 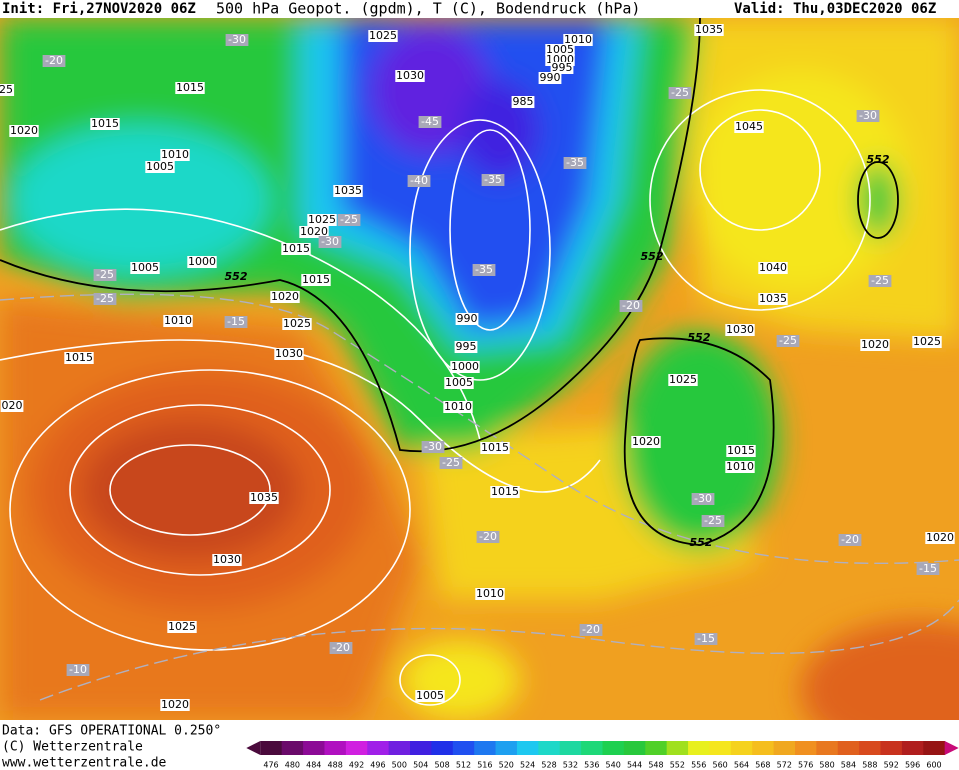 What do you see at coordinates (655, 765) in the screenshot?
I see `colorbar-tick-label: 548` at bounding box center [655, 765].